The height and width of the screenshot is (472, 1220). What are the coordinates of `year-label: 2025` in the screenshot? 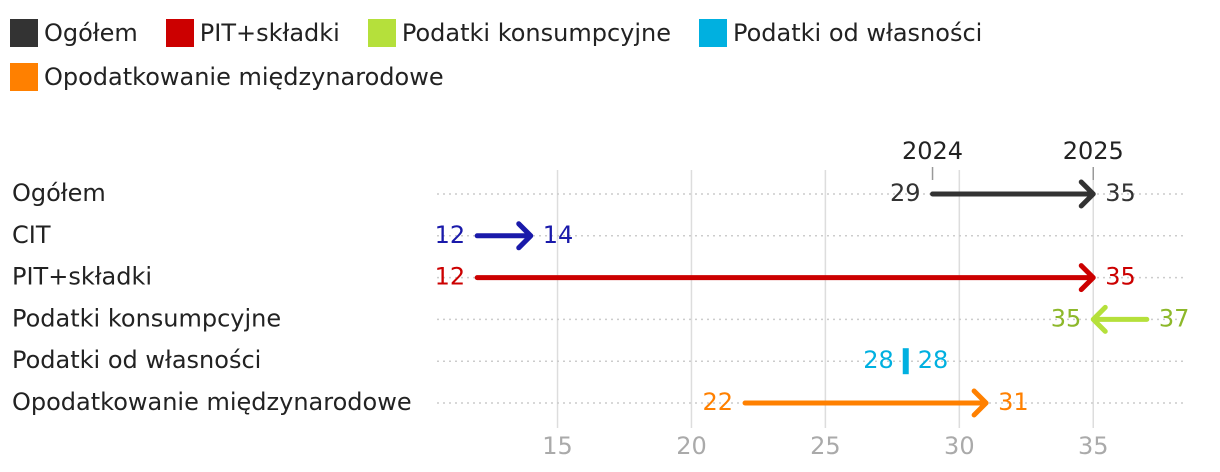 It's located at (1093, 151).